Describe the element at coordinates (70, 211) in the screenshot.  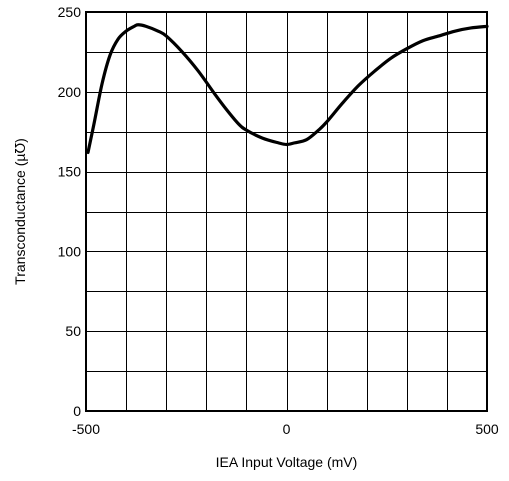
I see `y-axis-tick-labels: 0 50 100 150 200 250` at that location.